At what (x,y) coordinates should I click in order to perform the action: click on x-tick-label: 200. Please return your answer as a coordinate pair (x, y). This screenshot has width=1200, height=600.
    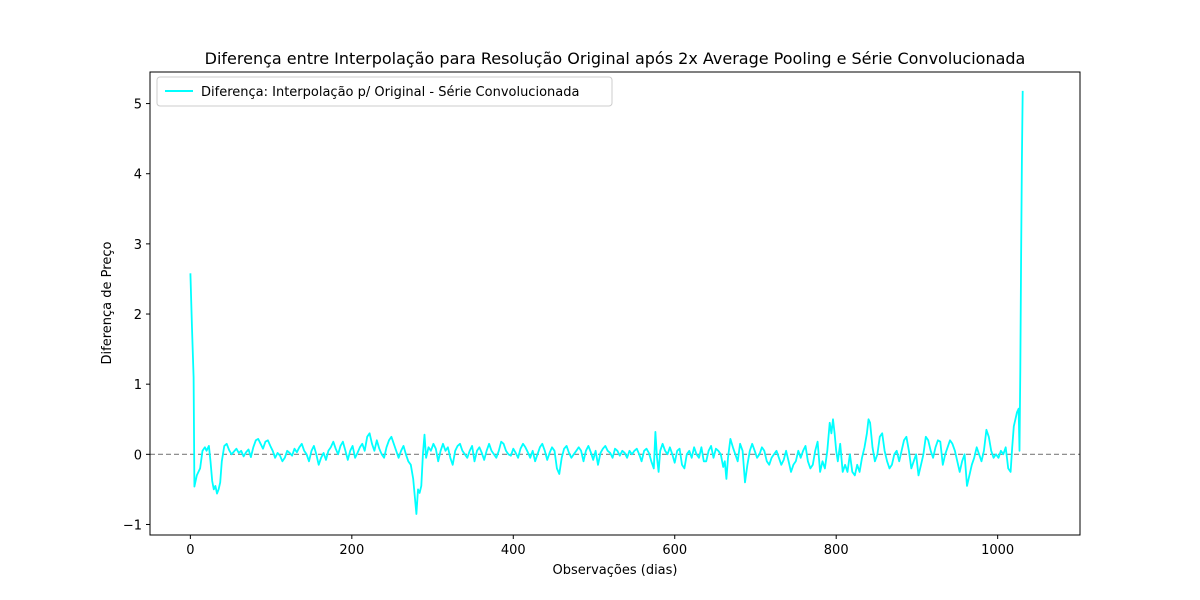
    Looking at the image, I should click on (351, 550).